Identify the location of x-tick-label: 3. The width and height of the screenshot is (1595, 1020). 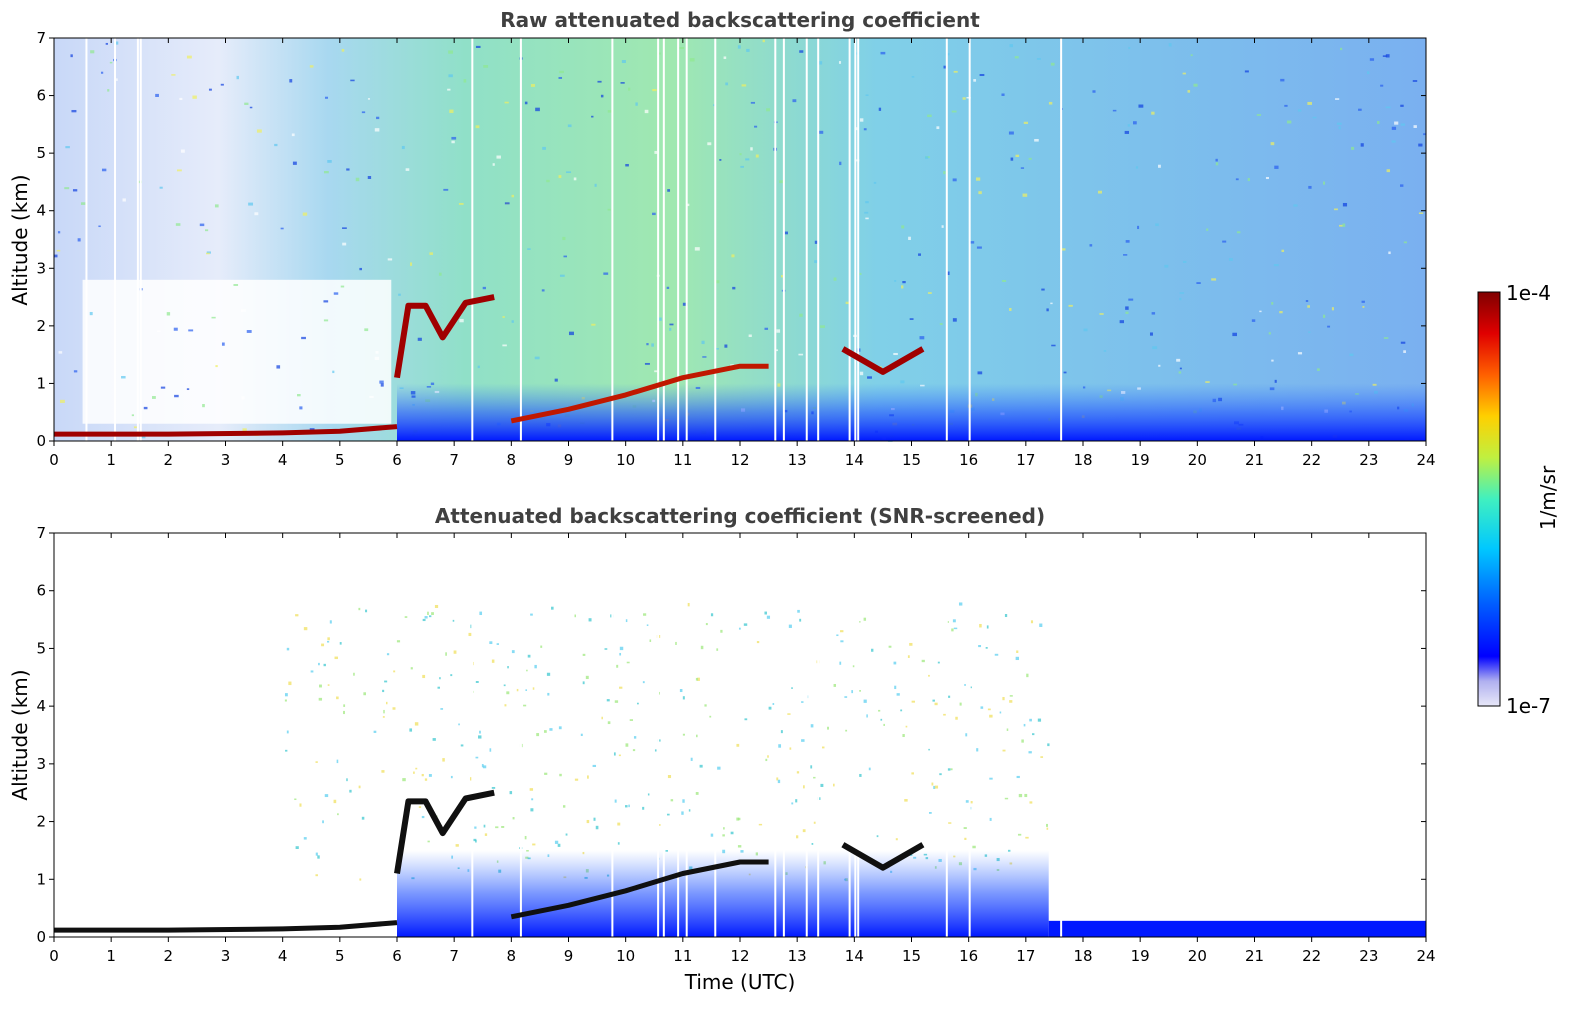
(226, 956).